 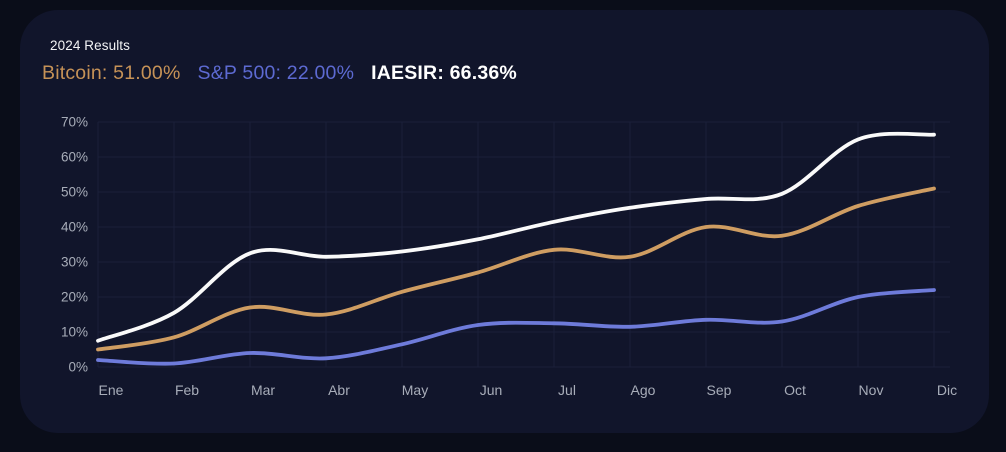 What do you see at coordinates (339, 390) in the screenshot?
I see `x-axis-month-label: Abr` at bounding box center [339, 390].